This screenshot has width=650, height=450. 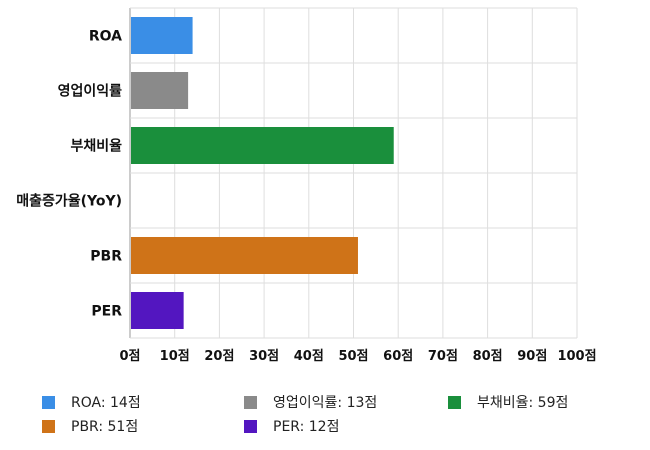 What do you see at coordinates (398, 356) in the screenshot?
I see `x-tick-label-6: 60점` at bounding box center [398, 356].